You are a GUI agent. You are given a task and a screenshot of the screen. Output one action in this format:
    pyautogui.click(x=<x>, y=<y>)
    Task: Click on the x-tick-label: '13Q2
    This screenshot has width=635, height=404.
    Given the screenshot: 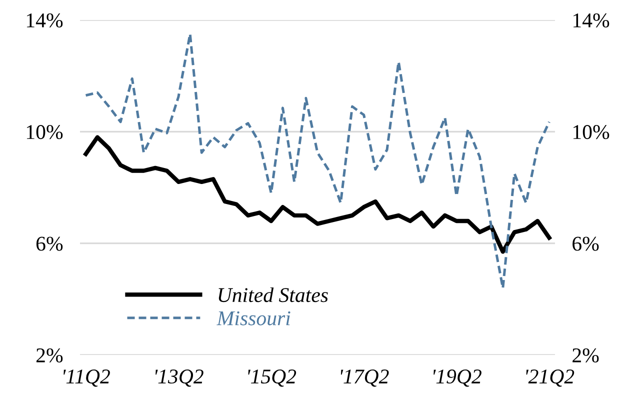 What is the action you would take?
    pyautogui.click(x=180, y=378)
    